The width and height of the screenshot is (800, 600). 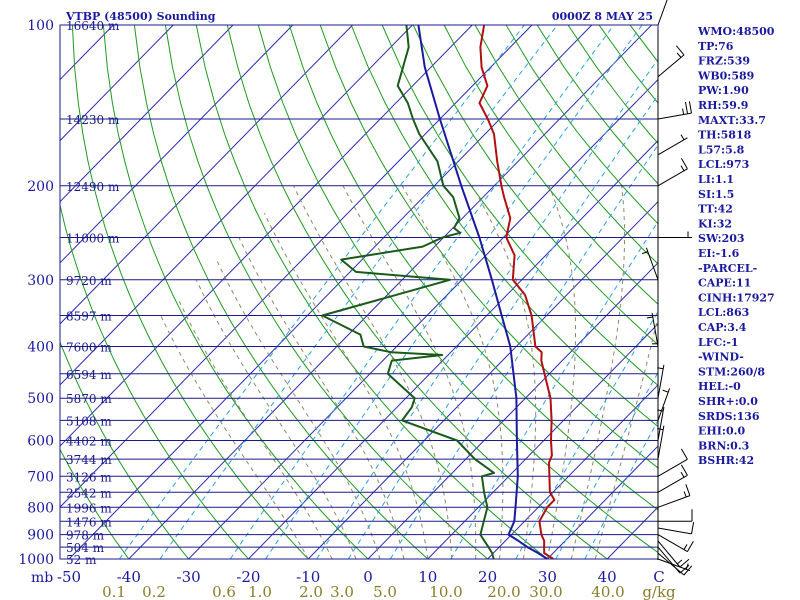 I want to click on height-label: 2542 m, so click(x=89, y=493).